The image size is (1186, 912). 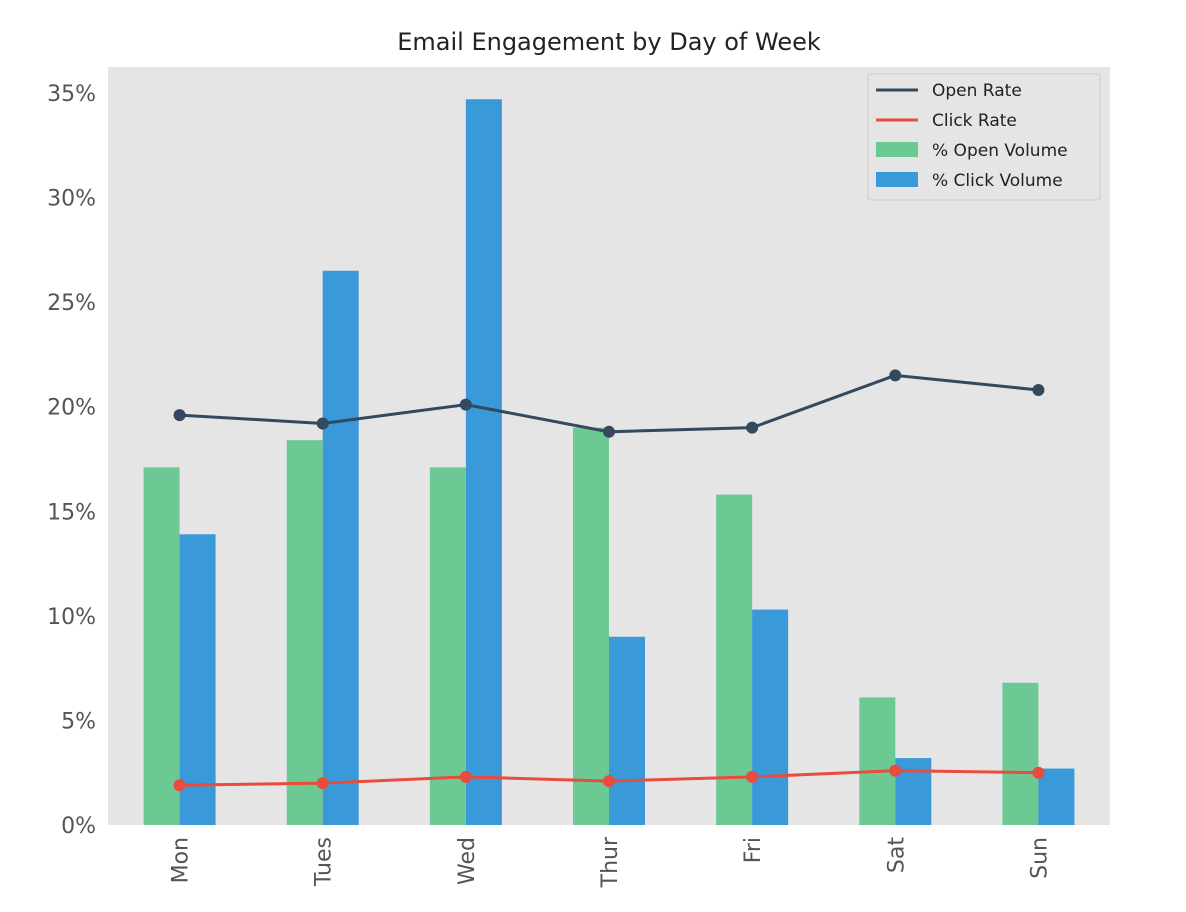 I want to click on legend-label: % Click Volume, so click(x=997, y=181).